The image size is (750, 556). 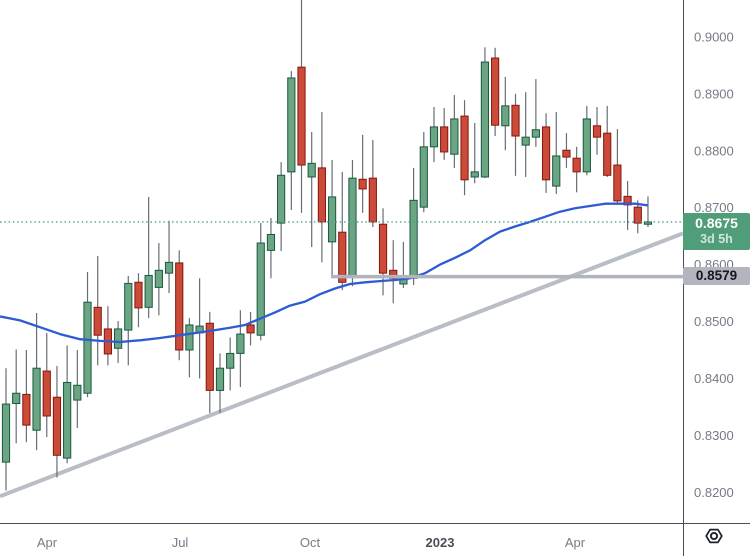 I want to click on horizontal-ray-price-badge: 0.8579, so click(x=716, y=276).